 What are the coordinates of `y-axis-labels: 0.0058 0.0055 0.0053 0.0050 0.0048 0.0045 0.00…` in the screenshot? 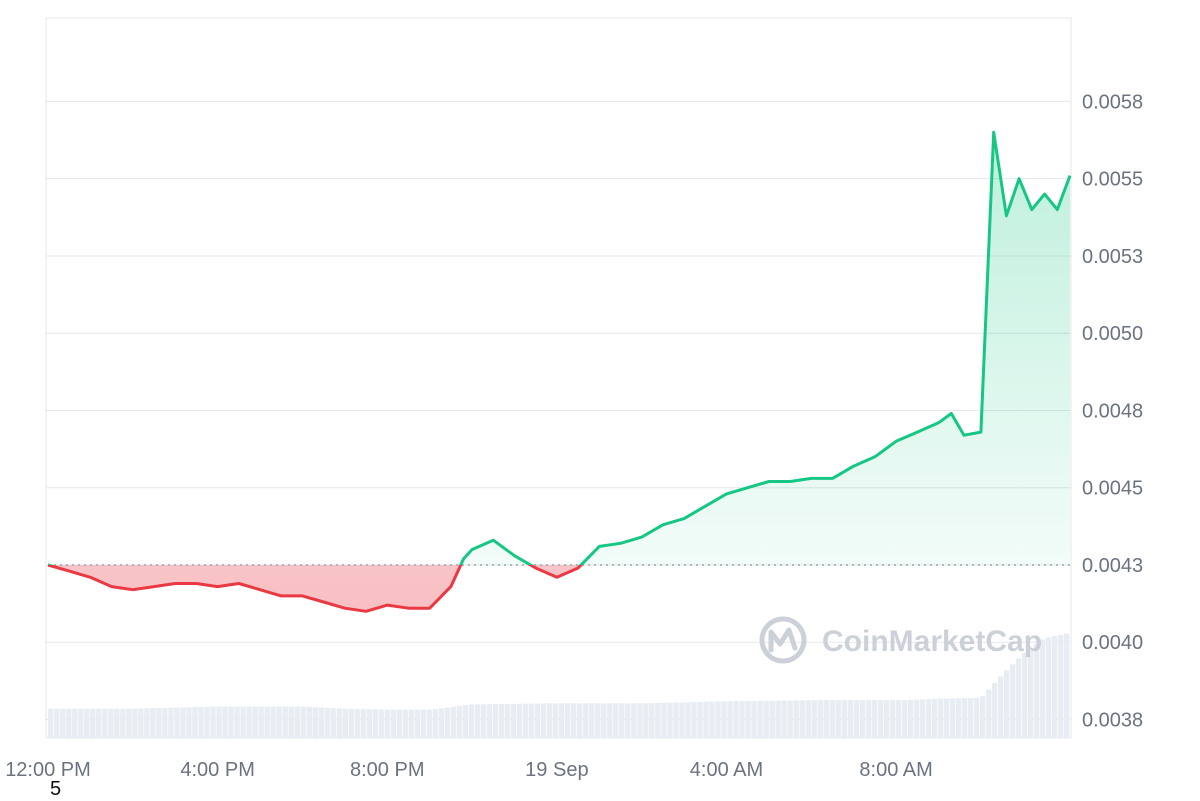 It's located at (1112, 411).